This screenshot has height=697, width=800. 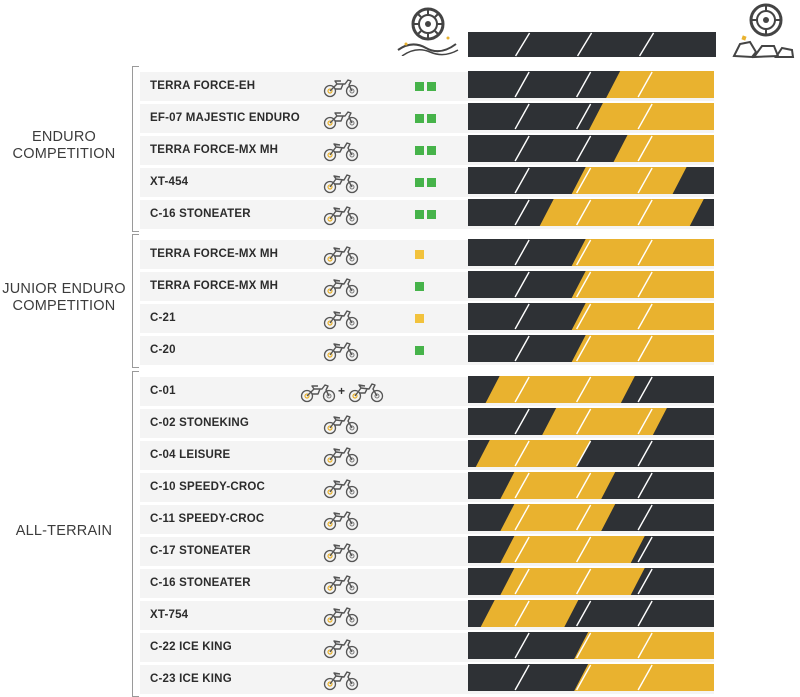 What do you see at coordinates (763, 31) in the screenshot?
I see `tire-rocks-icon` at bounding box center [763, 31].